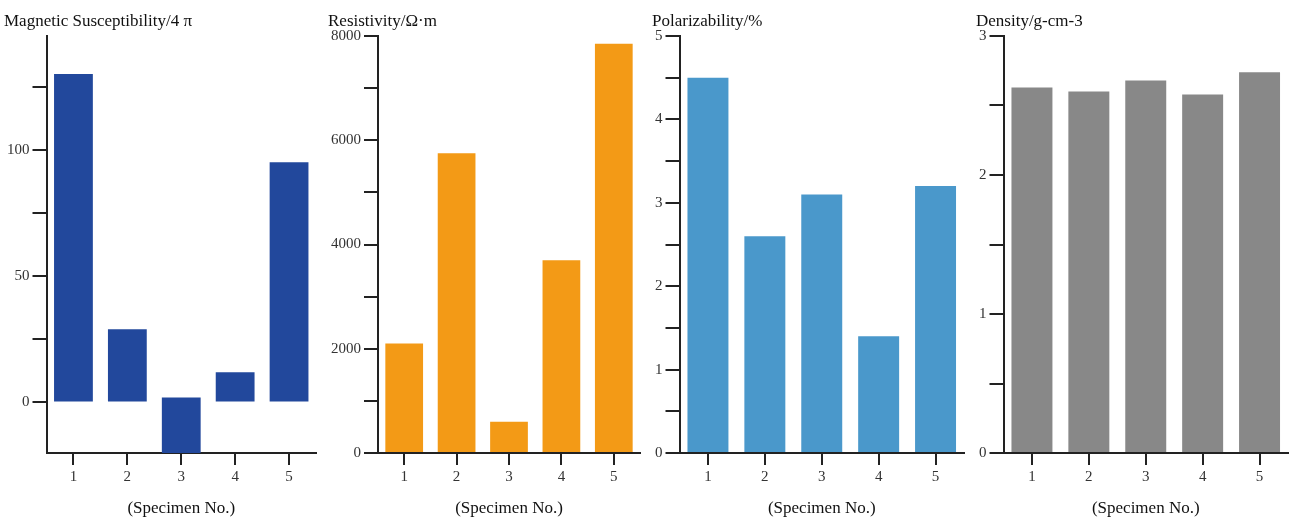 This screenshot has height=519, width=1299. Describe the element at coordinates (346, 243) in the screenshot. I see `y-tick-label: 4000` at that location.